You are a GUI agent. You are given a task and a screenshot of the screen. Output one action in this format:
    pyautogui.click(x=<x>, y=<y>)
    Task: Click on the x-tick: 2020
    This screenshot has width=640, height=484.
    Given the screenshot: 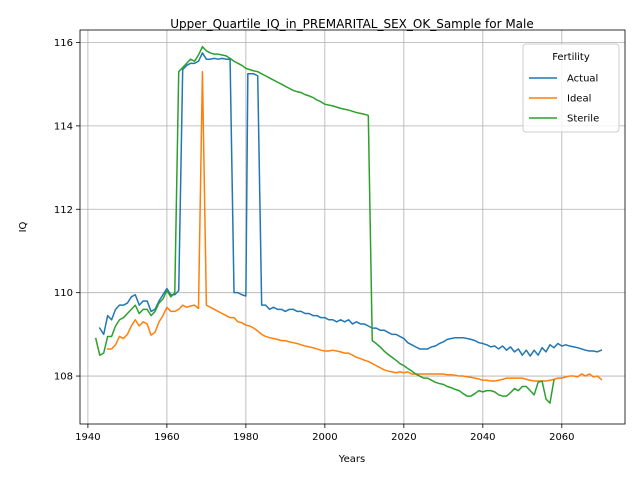 What is the action you would take?
    pyautogui.click(x=404, y=433)
    